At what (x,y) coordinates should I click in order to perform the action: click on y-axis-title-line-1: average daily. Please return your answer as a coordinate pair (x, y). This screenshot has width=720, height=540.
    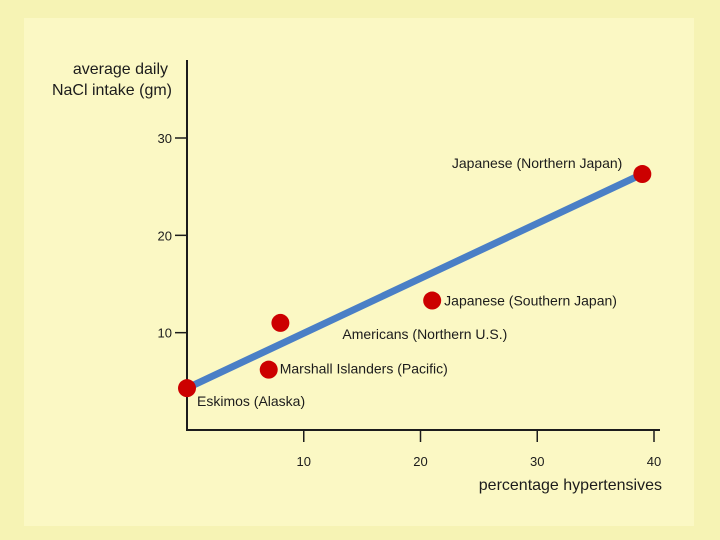
    Looking at the image, I should click on (120, 69).